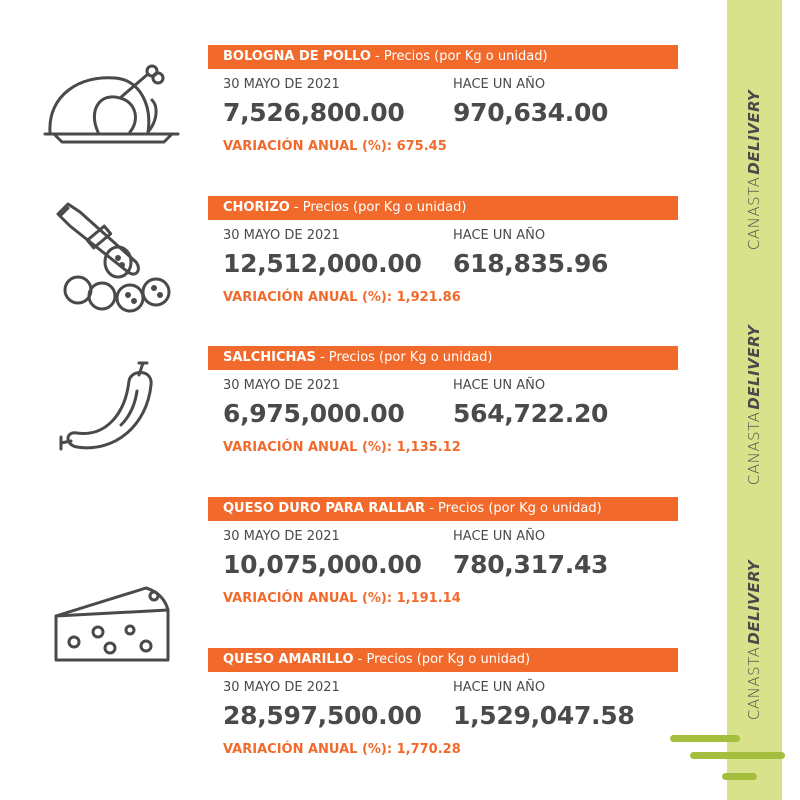  What do you see at coordinates (322, 263) in the screenshot?
I see `current-price: 12,512,000.00` at bounding box center [322, 263].